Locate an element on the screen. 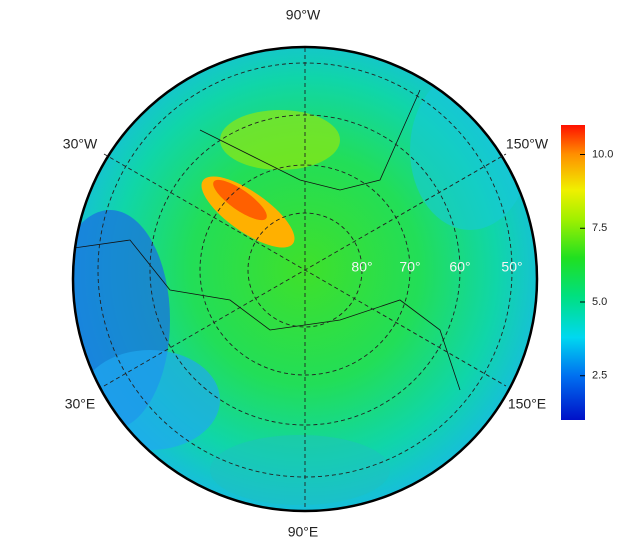  latitude-label: 80° is located at coordinates (361, 267).